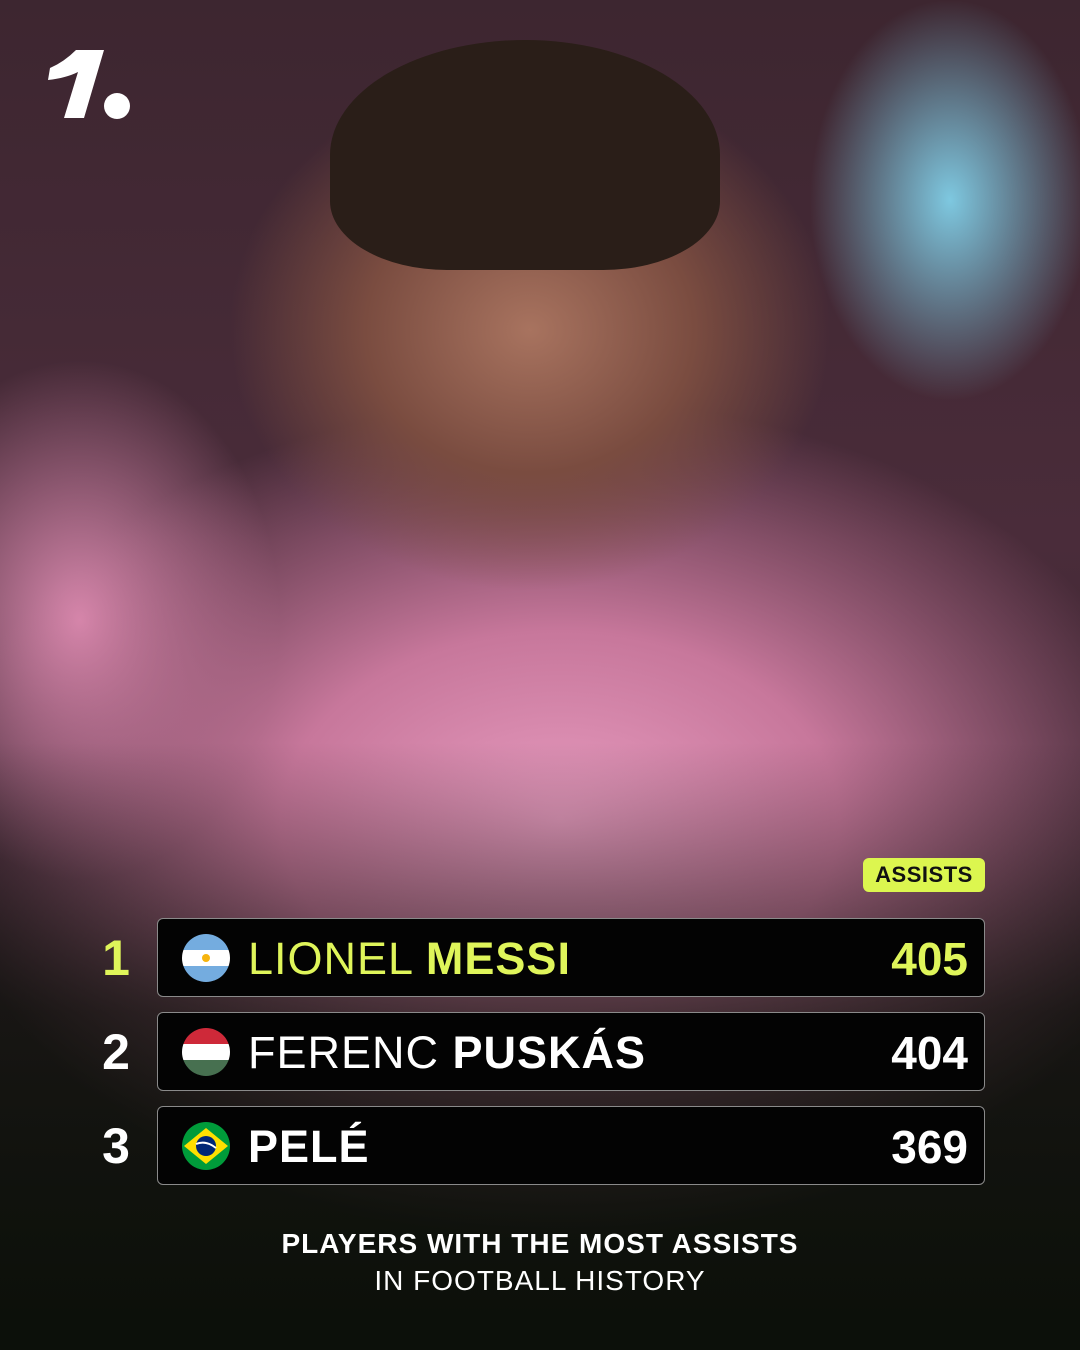 The height and width of the screenshot is (1350, 1080). What do you see at coordinates (447, 1052) in the screenshot?
I see `player-name: FERENC PUSKÁS` at bounding box center [447, 1052].